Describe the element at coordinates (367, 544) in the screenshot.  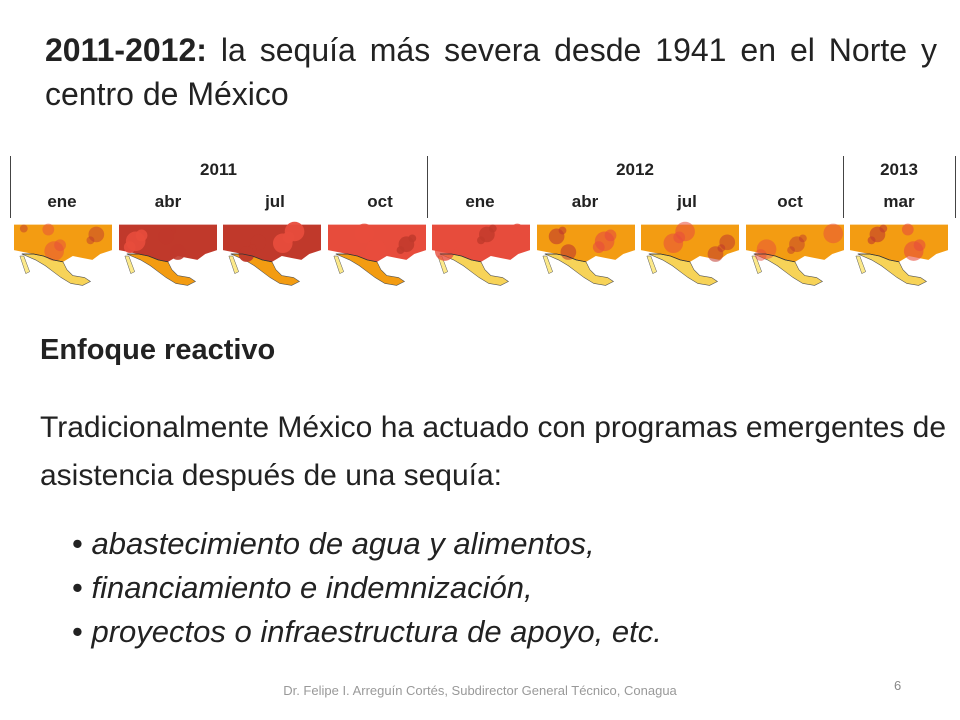
I see `list-item: abastecimiento de agua y alimentos,` at that location.